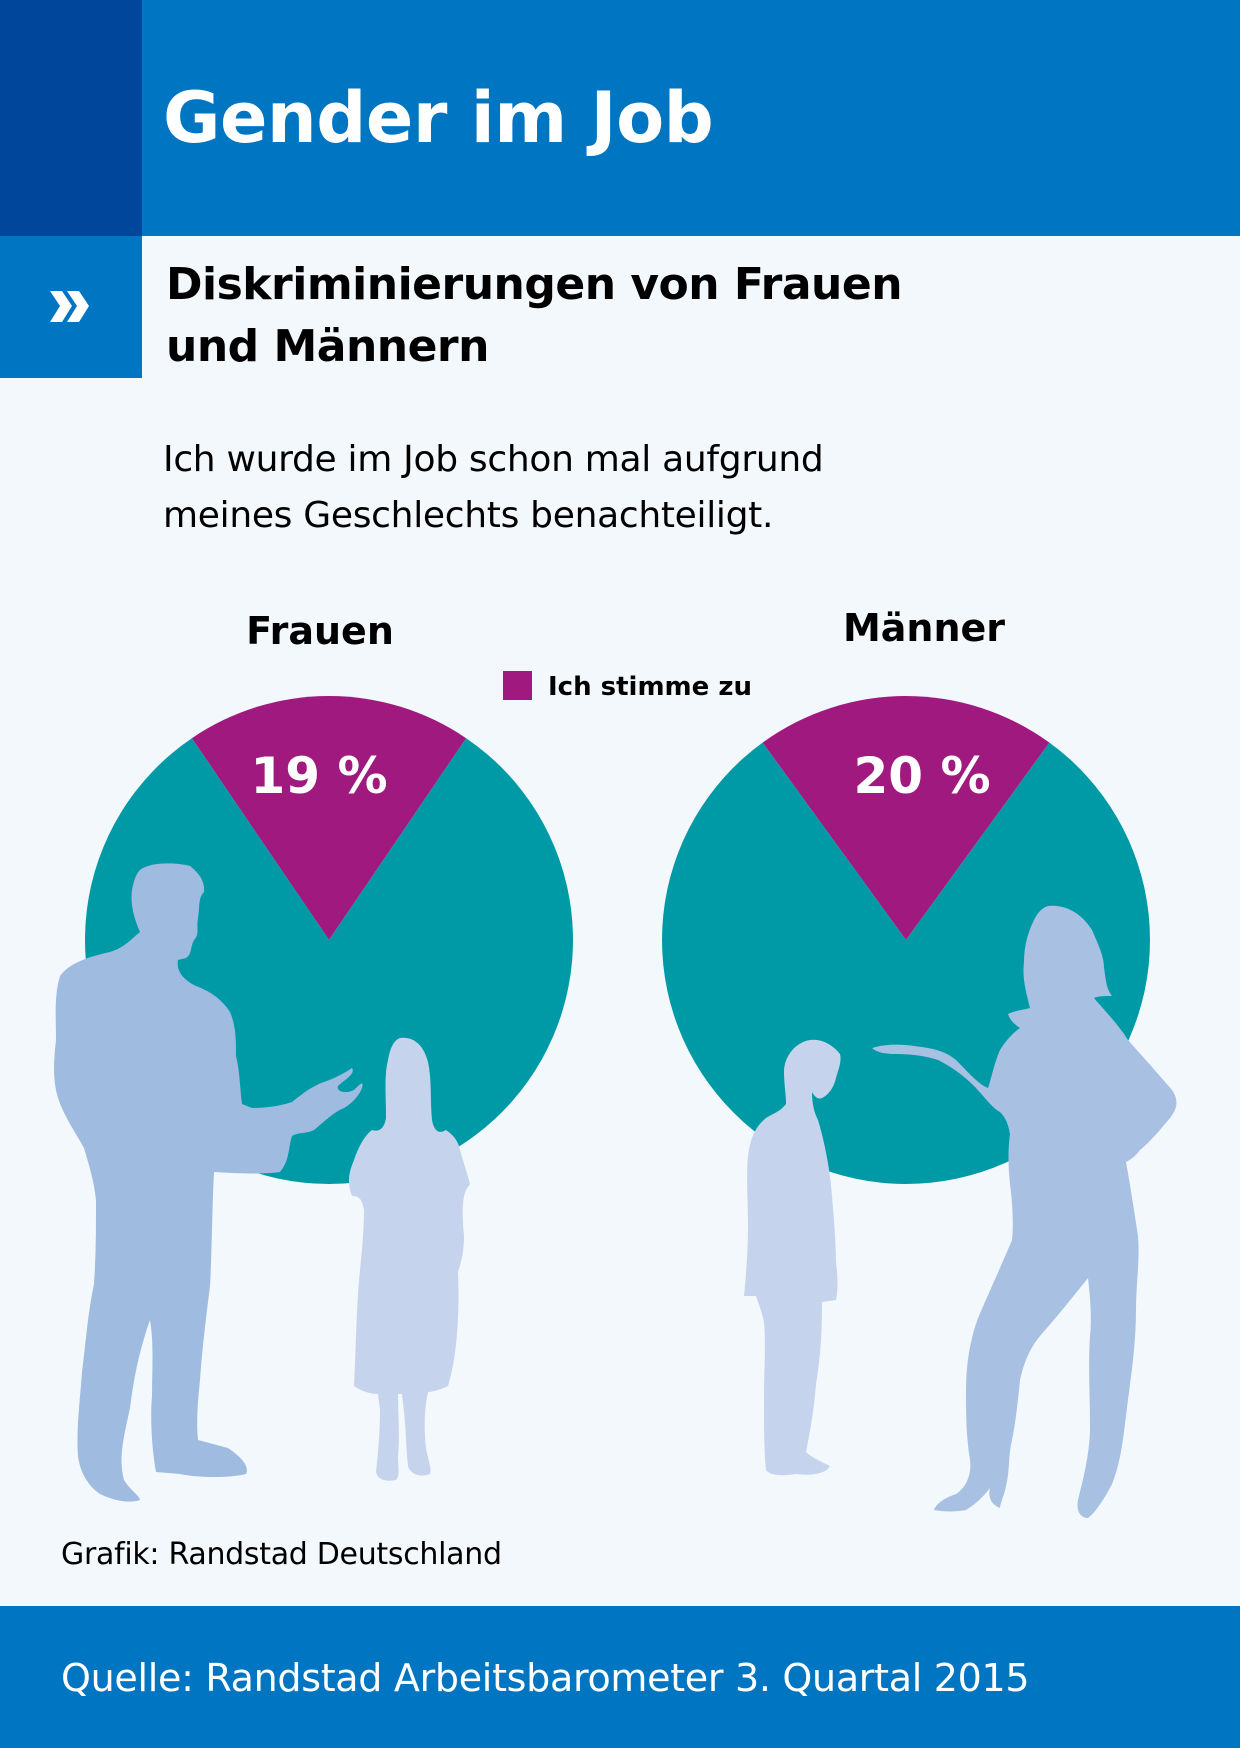 The height and width of the screenshot is (1748, 1240). Describe the element at coordinates (327, 346) in the screenshot. I see `subtitle-line-2: und Männern` at that location.